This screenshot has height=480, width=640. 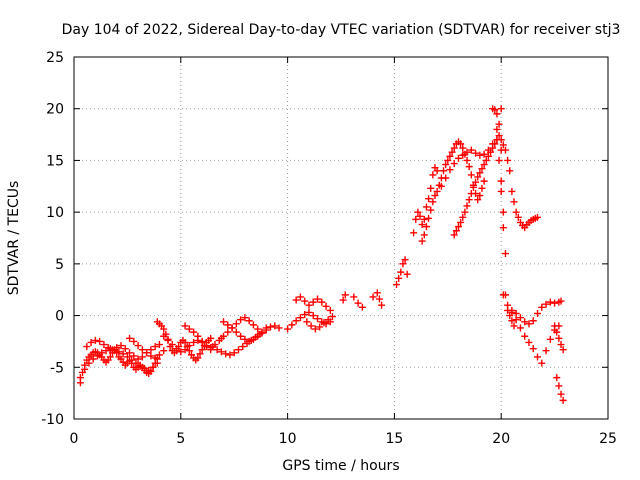 What do you see at coordinates (394, 439) in the screenshot?
I see `x-tick-label: 15` at bounding box center [394, 439].